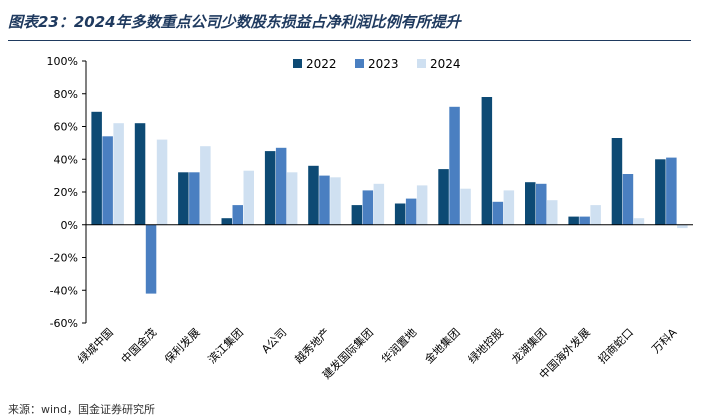 This screenshot has height=417, width=713. Describe the element at coordinates (64, 323) in the screenshot. I see `y-tick-label: -60%` at that location.